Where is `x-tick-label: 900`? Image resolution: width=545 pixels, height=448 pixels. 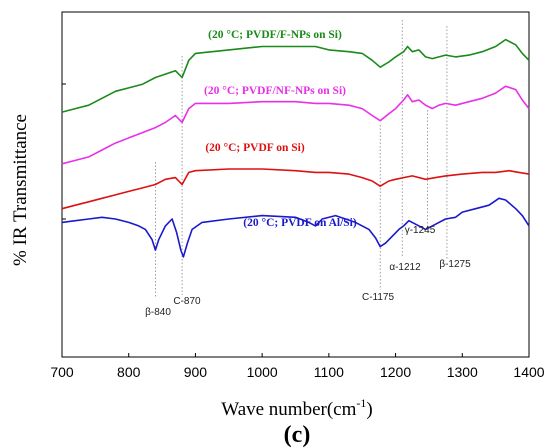
x-tick-label: 900 is located at coordinates (196, 372).